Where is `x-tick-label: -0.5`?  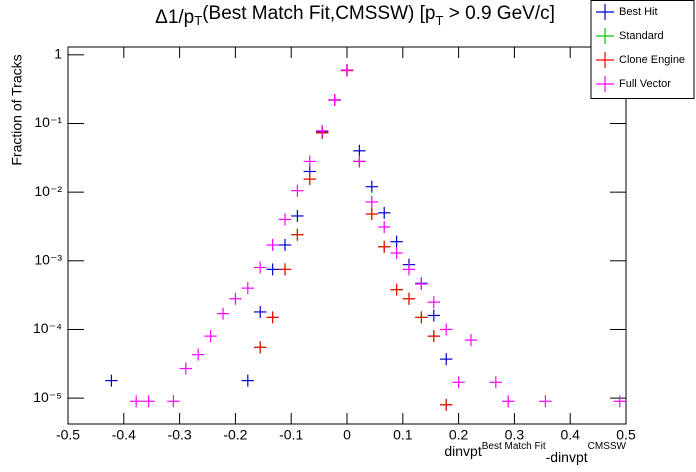 x-tick-label: -0.5 is located at coordinates (68, 435).